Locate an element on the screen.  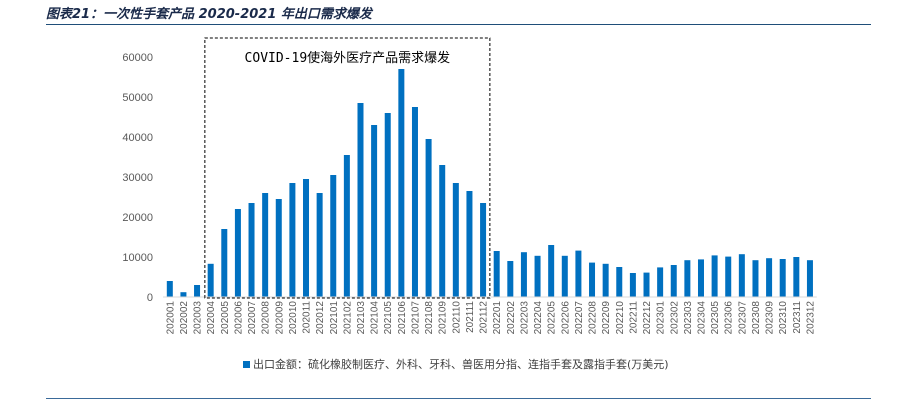
x-tick-label: 202312 is located at coordinates (810, 318).